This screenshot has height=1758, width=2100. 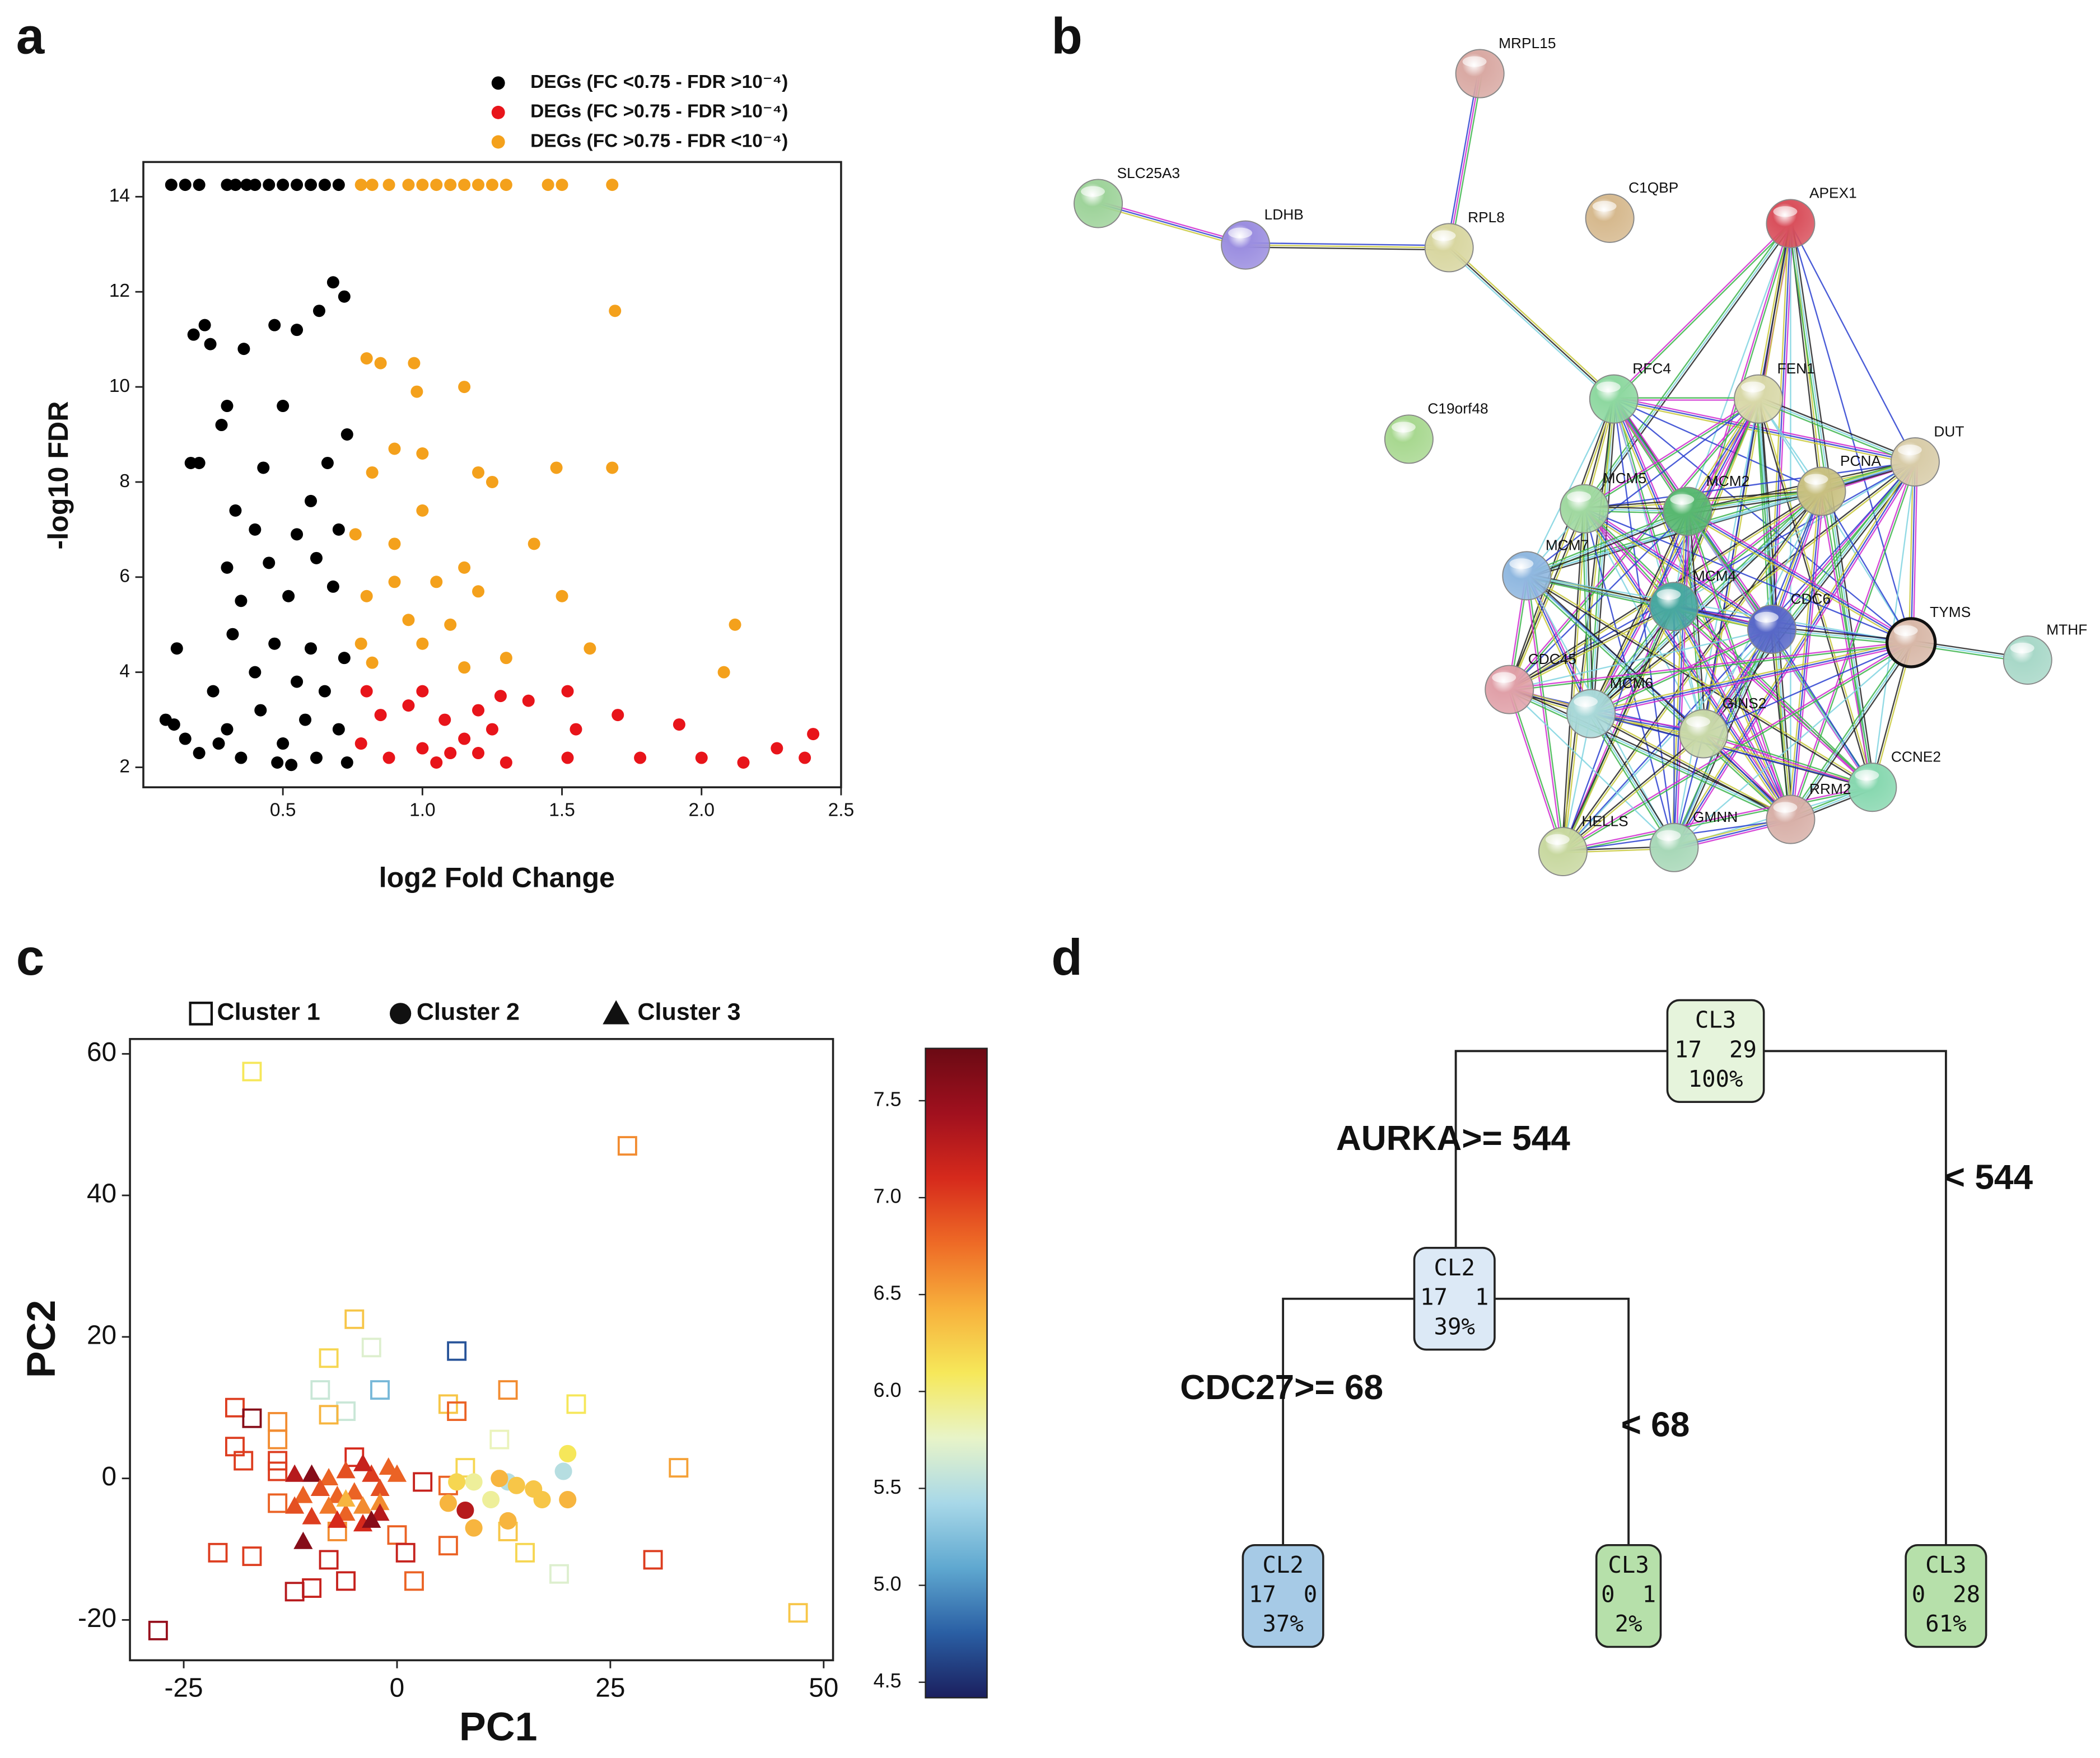 What do you see at coordinates (1715, 576) in the screenshot?
I see `protein-label: MCM4` at bounding box center [1715, 576].